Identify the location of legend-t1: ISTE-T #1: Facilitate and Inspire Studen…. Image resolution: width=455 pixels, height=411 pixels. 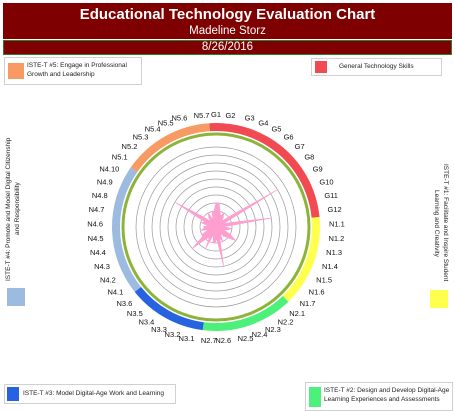
(440, 234).